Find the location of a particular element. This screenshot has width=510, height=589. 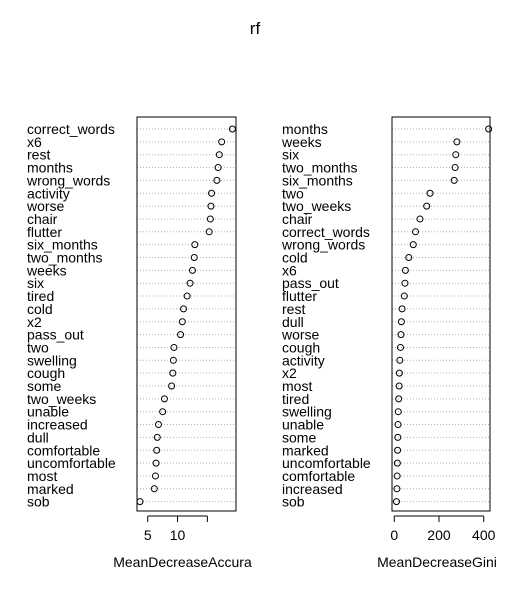

category-label: two is located at coordinates (38, 347).